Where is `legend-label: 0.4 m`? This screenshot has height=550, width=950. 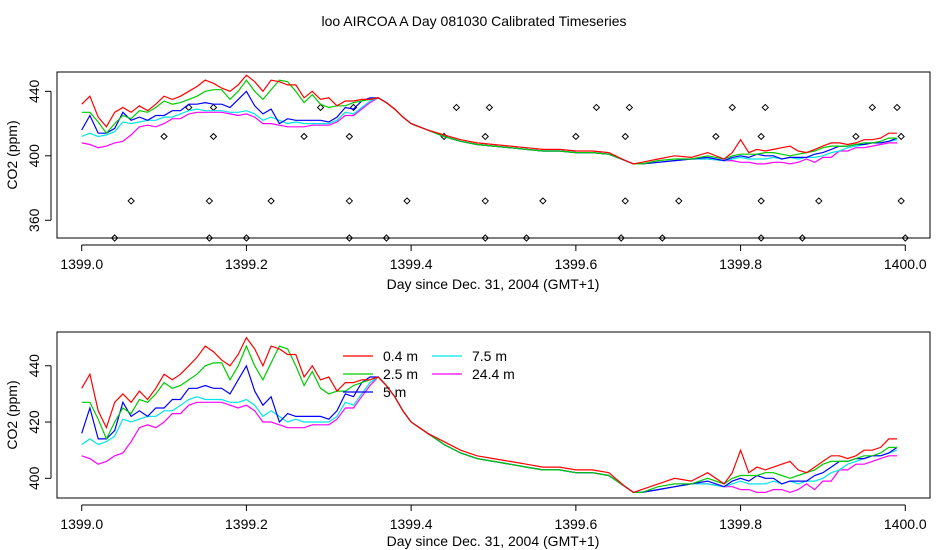 legend-label: 0.4 m is located at coordinates (400, 356).